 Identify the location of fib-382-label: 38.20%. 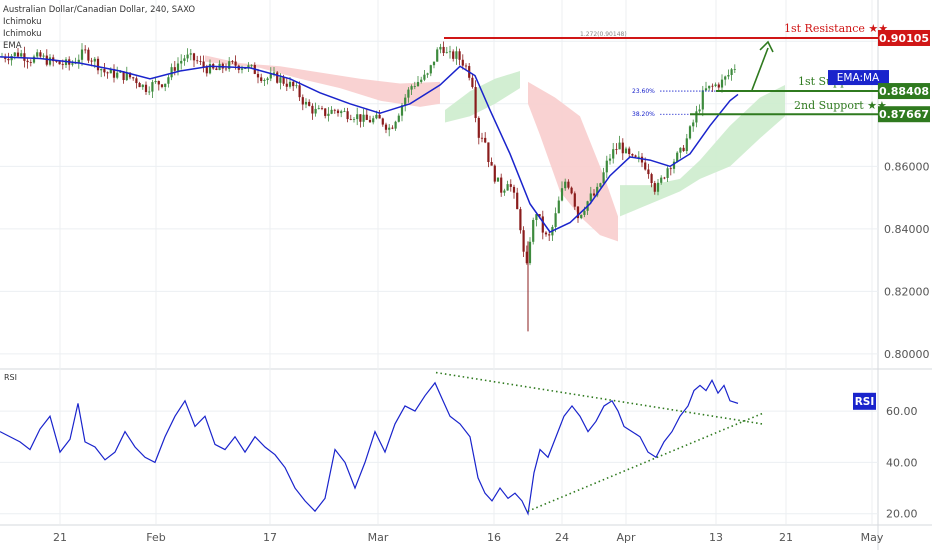
(643, 114).